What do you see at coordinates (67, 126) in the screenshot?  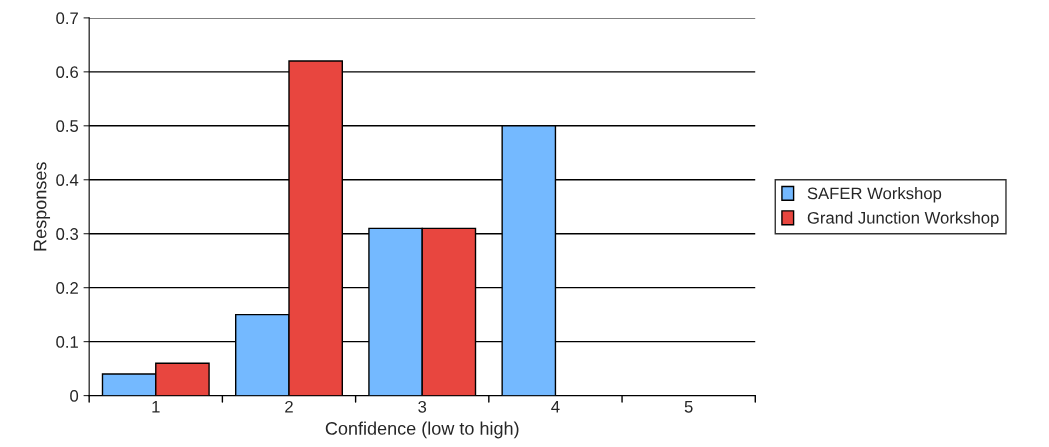 I see `y-tick-label: 0.5` at bounding box center [67, 126].